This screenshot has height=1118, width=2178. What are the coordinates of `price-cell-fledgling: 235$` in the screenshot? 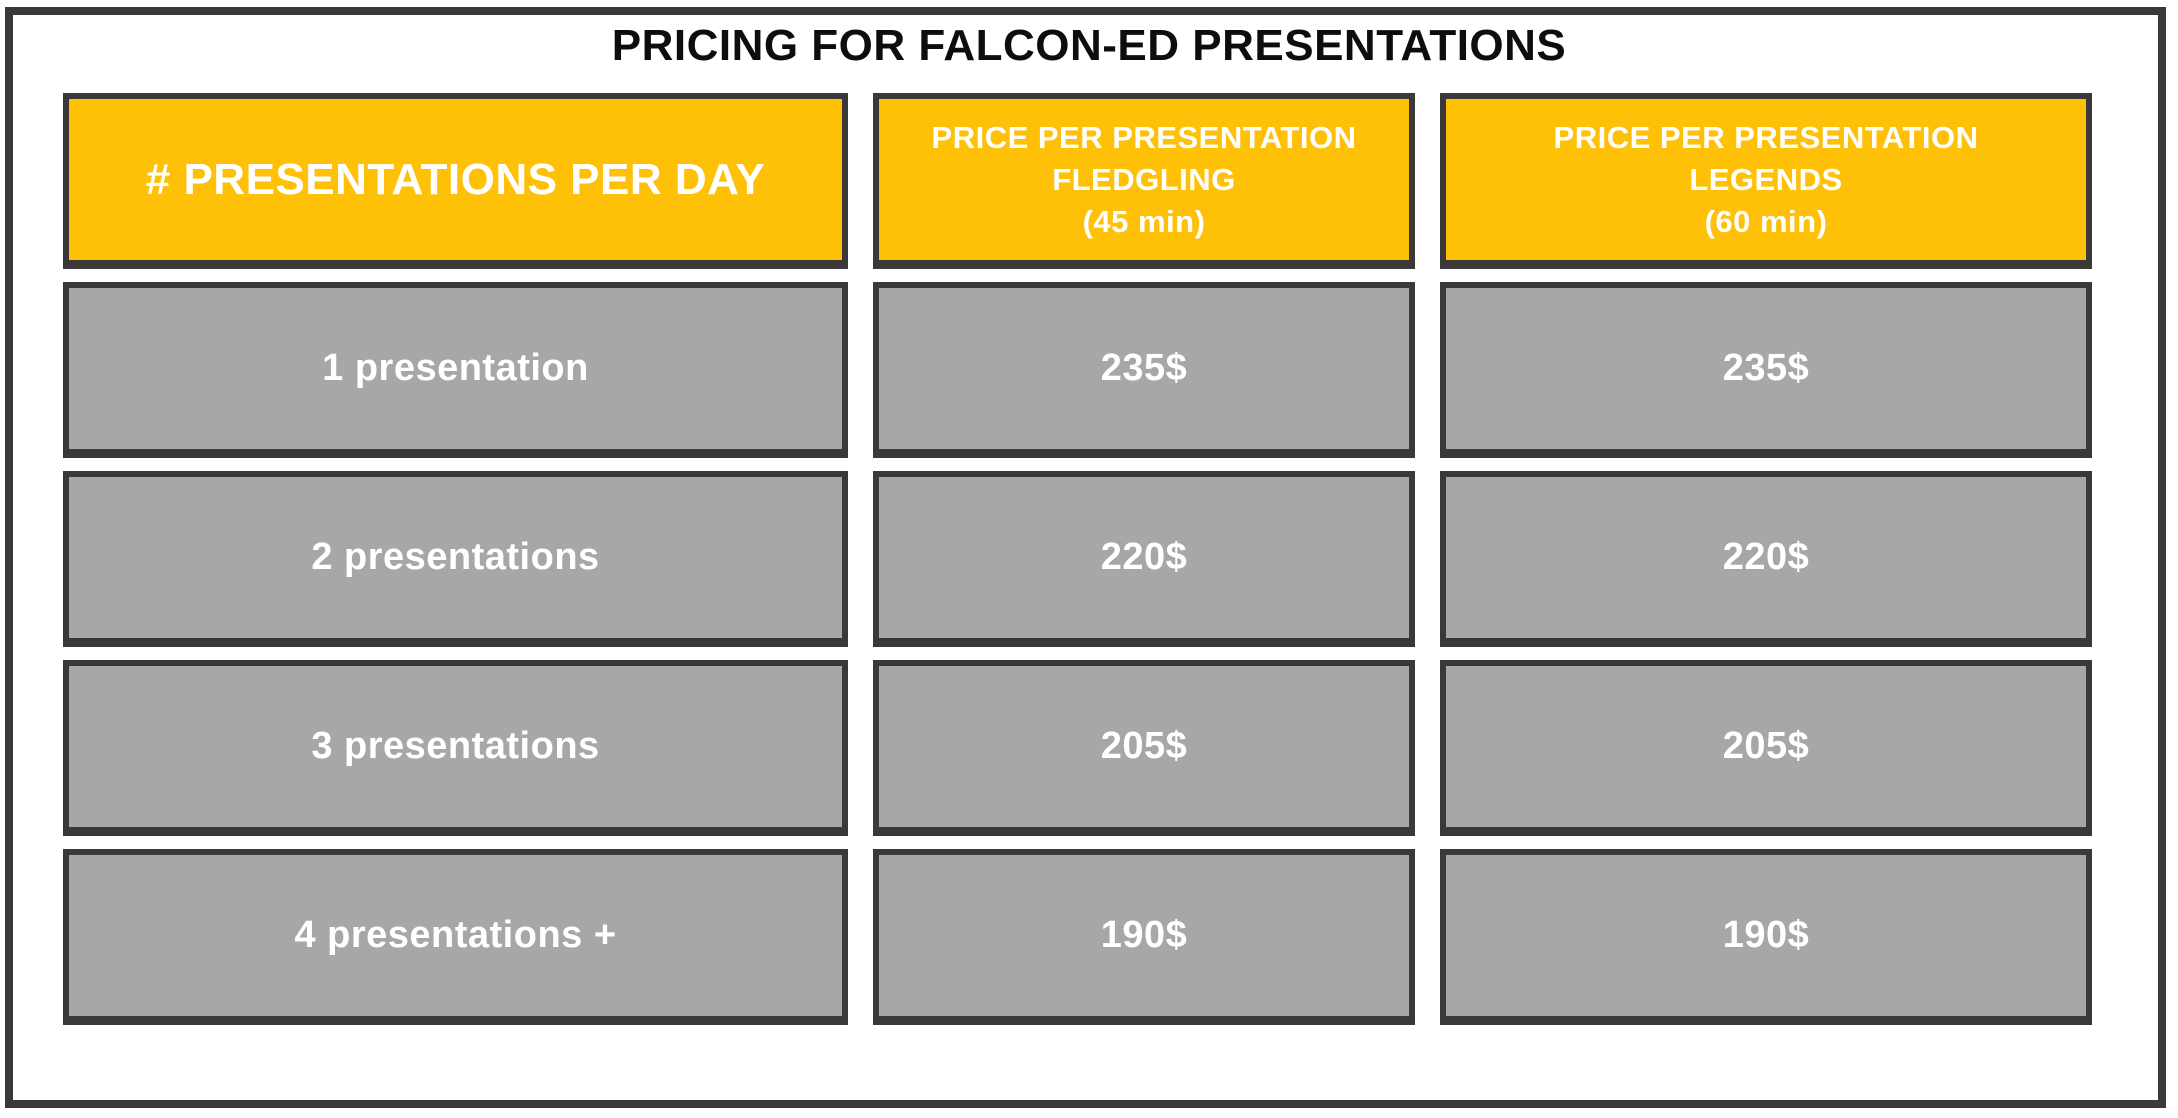 It's located at (1144, 370).